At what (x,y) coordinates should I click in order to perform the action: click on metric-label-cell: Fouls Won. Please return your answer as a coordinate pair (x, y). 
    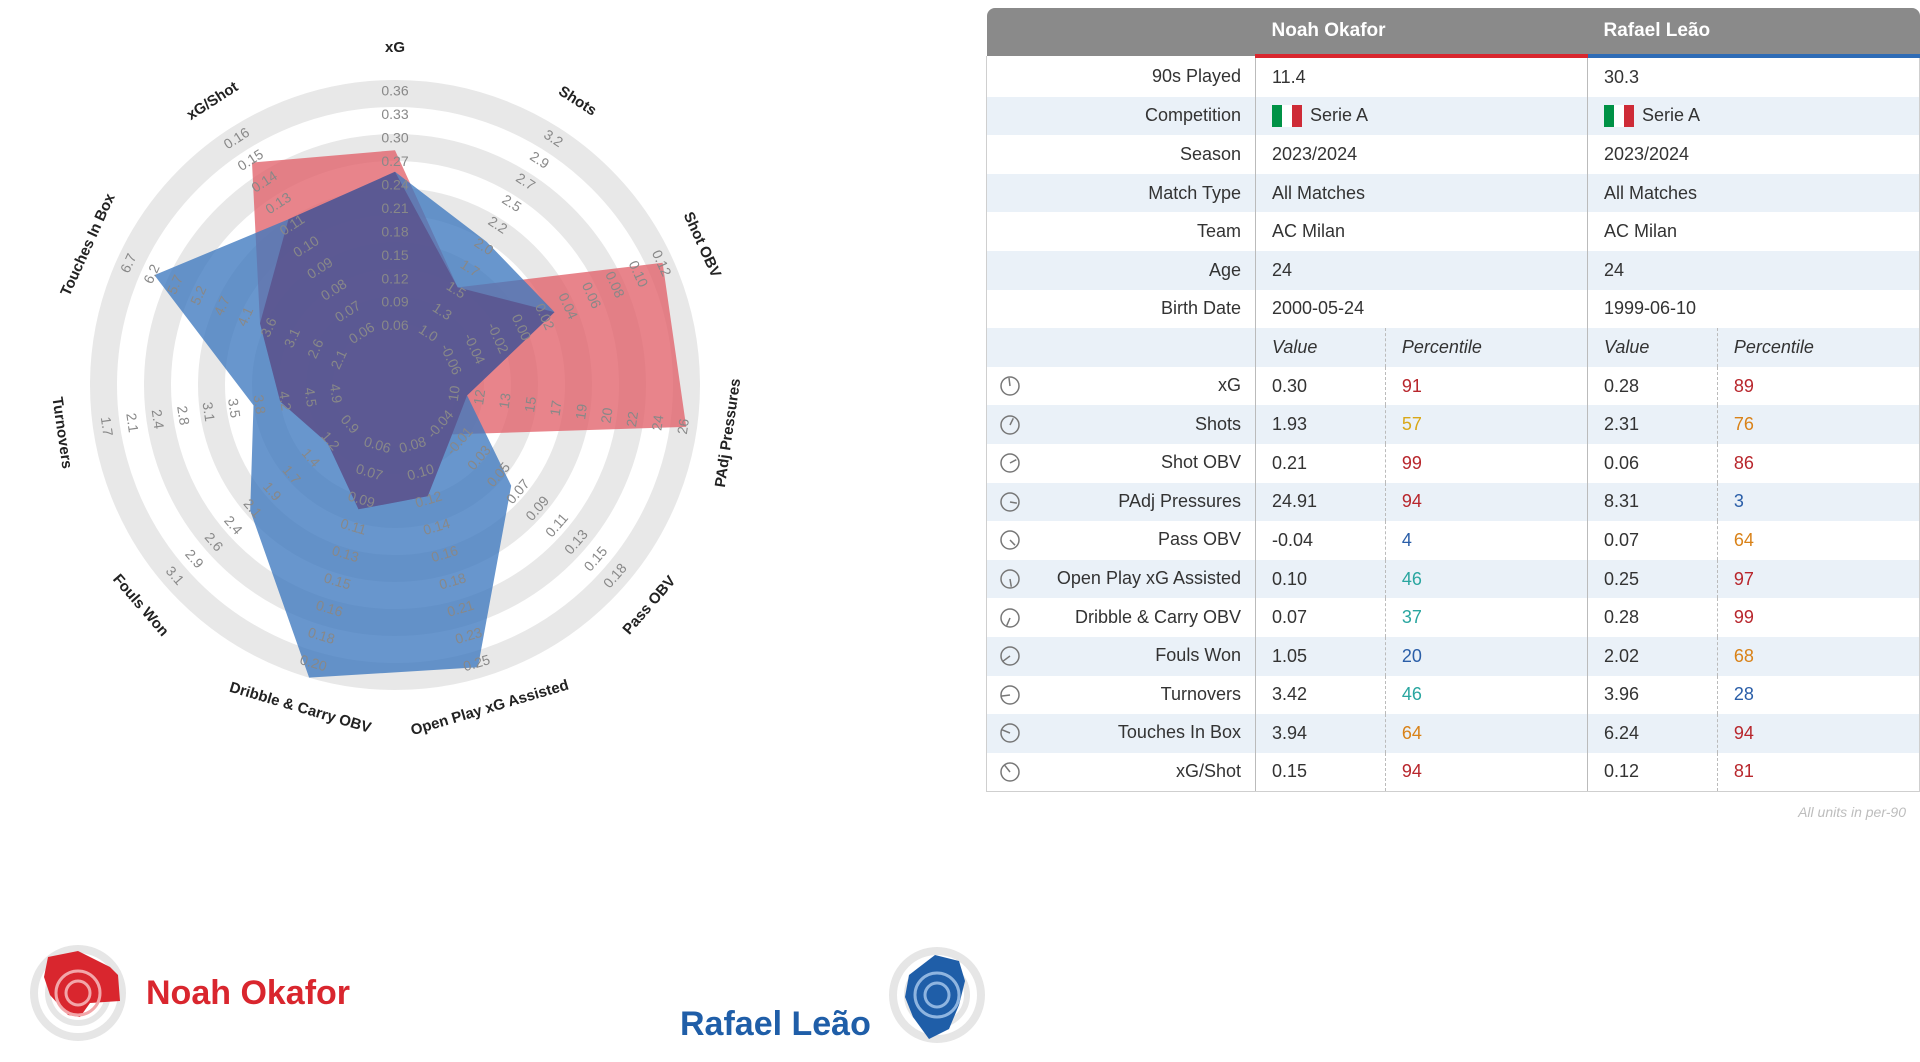
    Looking at the image, I should click on (1121, 656).